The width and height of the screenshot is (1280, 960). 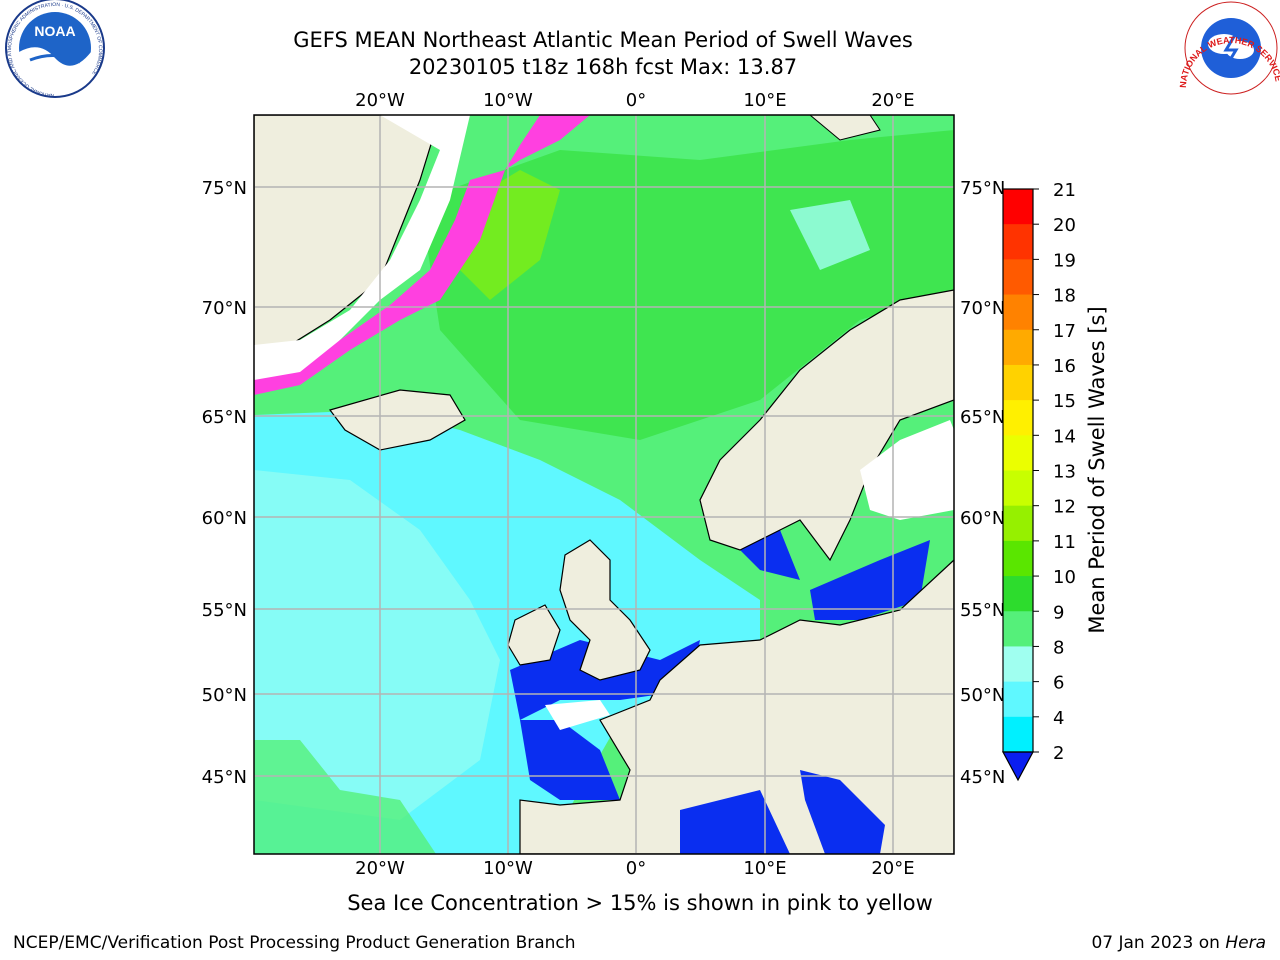 I want to click on land-scandinavia, so click(x=826, y=425).